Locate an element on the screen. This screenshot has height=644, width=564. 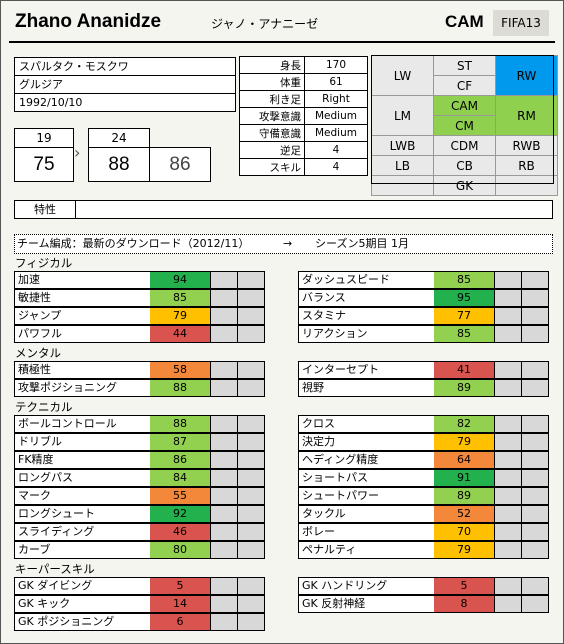
position-row: CM is located at coordinates (465, 125).